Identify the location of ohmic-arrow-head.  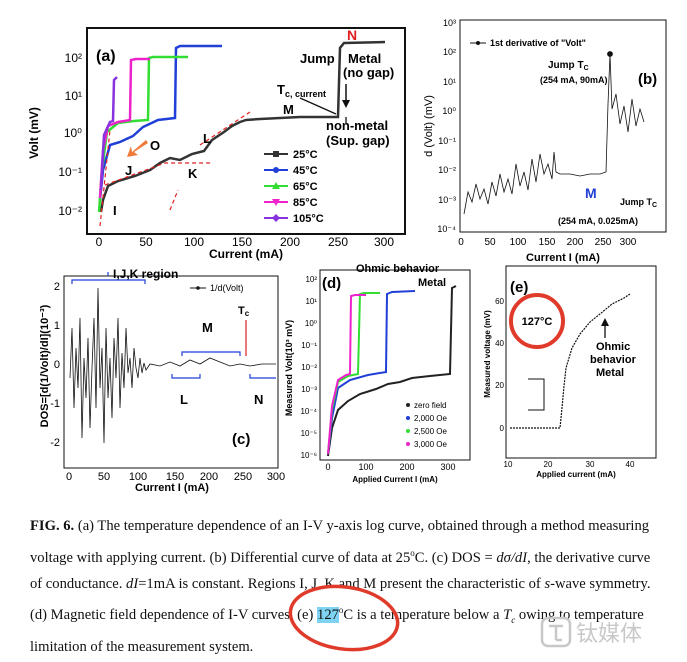
(605, 322).